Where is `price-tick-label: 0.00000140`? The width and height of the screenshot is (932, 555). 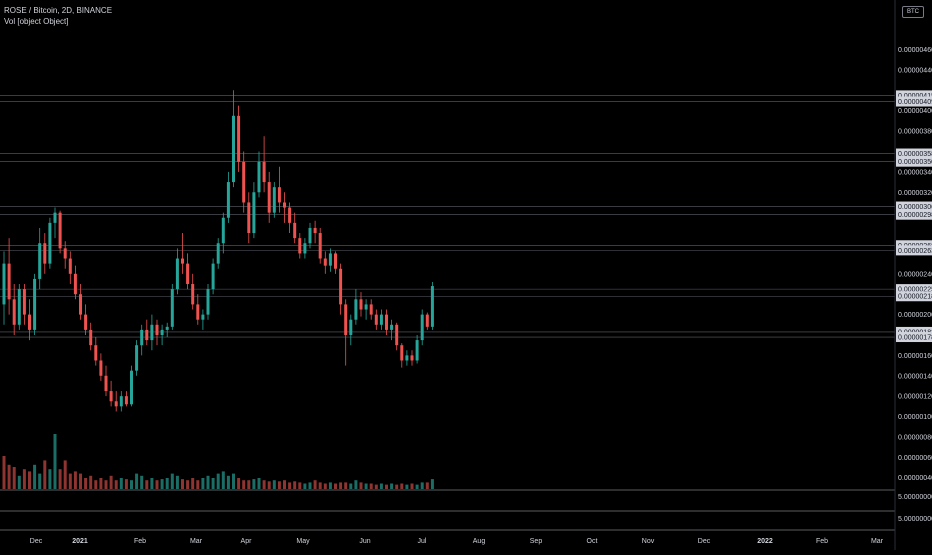 price-tick-label: 0.00000140 is located at coordinates (915, 376).